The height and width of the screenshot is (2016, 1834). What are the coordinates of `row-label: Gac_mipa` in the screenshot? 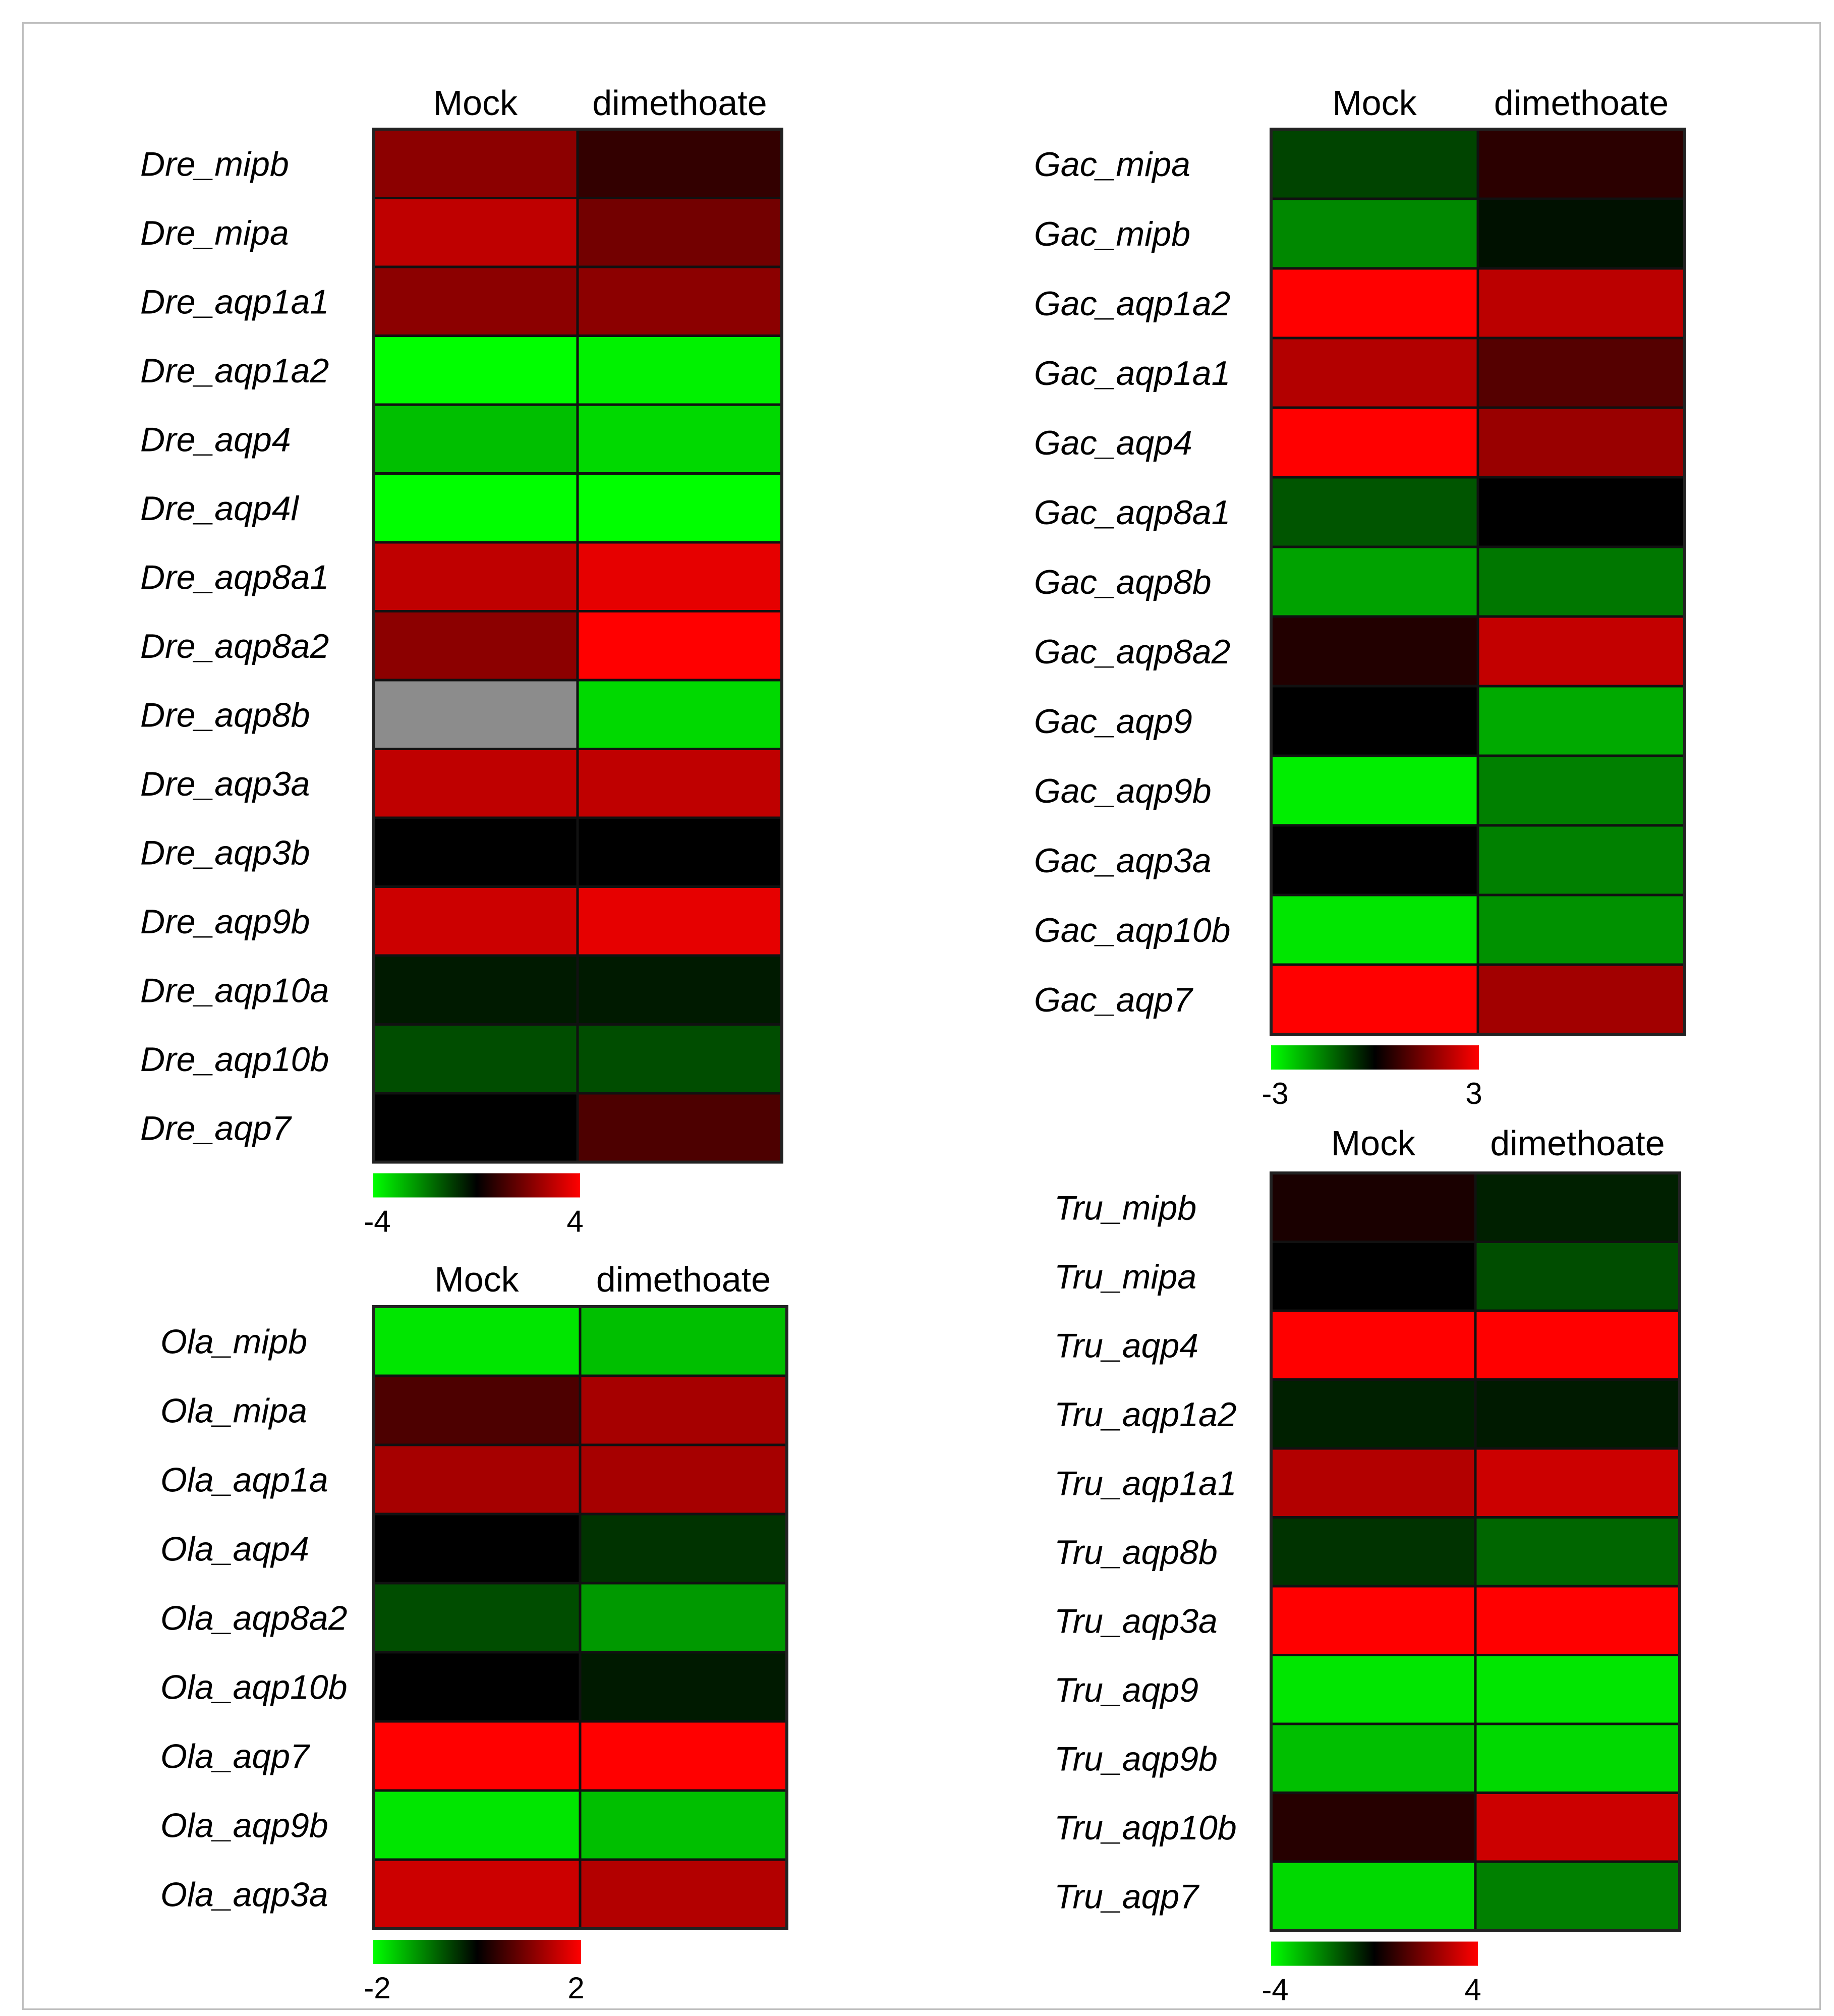 It's located at (1112, 164).